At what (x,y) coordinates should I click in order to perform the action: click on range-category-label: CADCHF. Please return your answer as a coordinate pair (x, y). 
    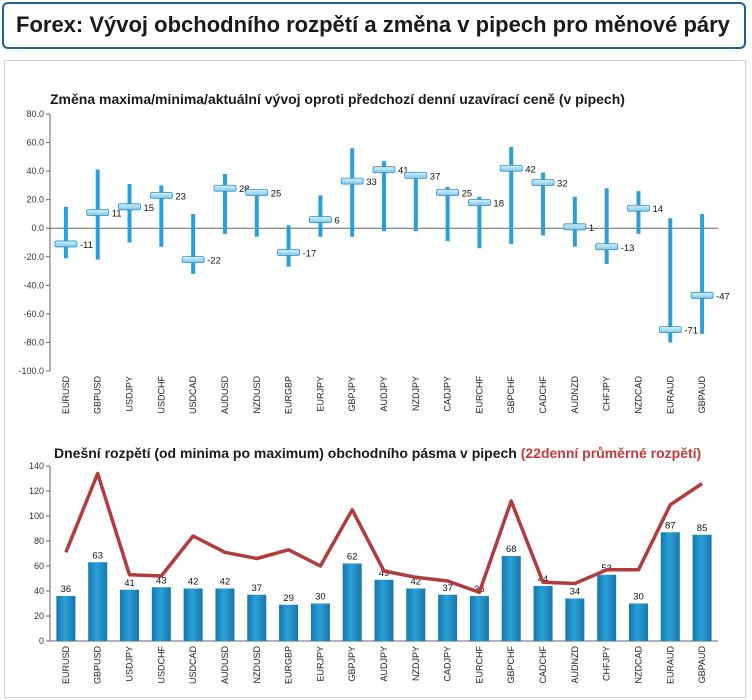
    Looking at the image, I should click on (543, 394).